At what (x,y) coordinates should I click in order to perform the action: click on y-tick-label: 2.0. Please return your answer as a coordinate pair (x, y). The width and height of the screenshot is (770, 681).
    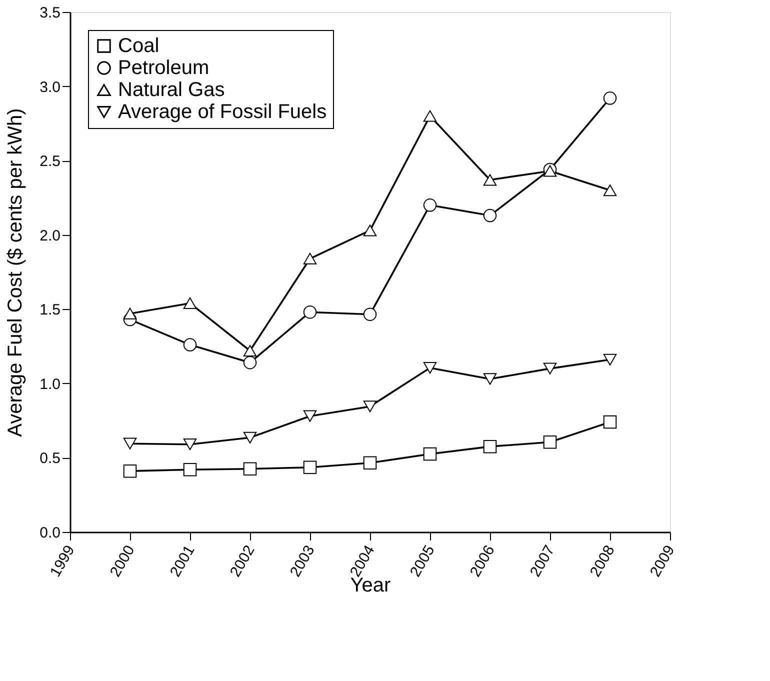
    Looking at the image, I should click on (50, 235).